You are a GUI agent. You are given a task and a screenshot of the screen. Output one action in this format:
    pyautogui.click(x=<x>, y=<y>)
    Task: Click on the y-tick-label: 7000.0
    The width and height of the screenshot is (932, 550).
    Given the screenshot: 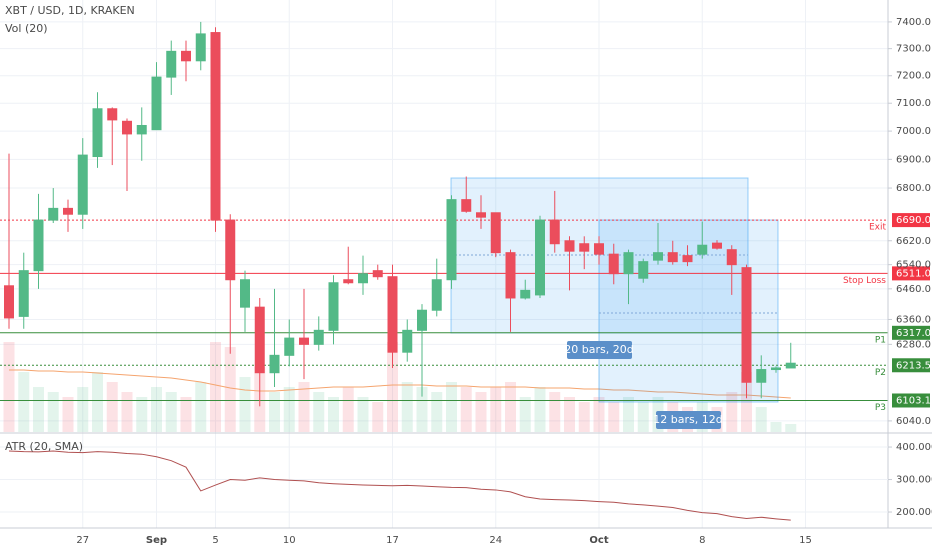 What is the action you would take?
    pyautogui.click(x=913, y=131)
    